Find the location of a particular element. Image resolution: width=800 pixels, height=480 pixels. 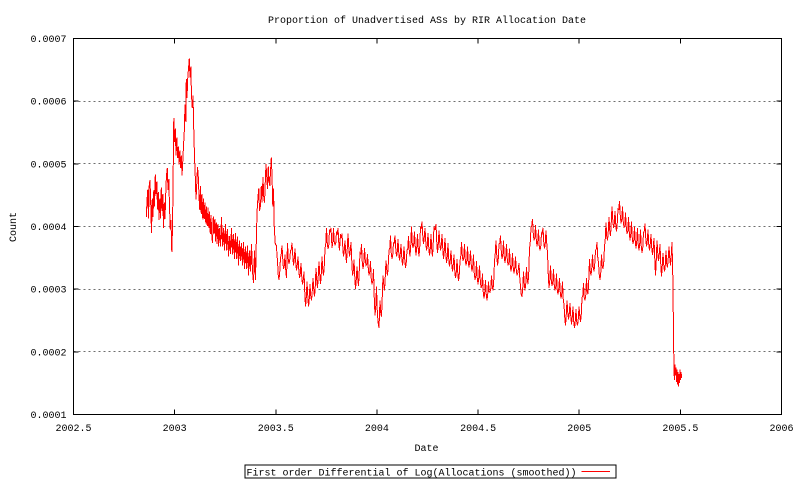

svg-text: 0.0004 is located at coordinates (48, 228).